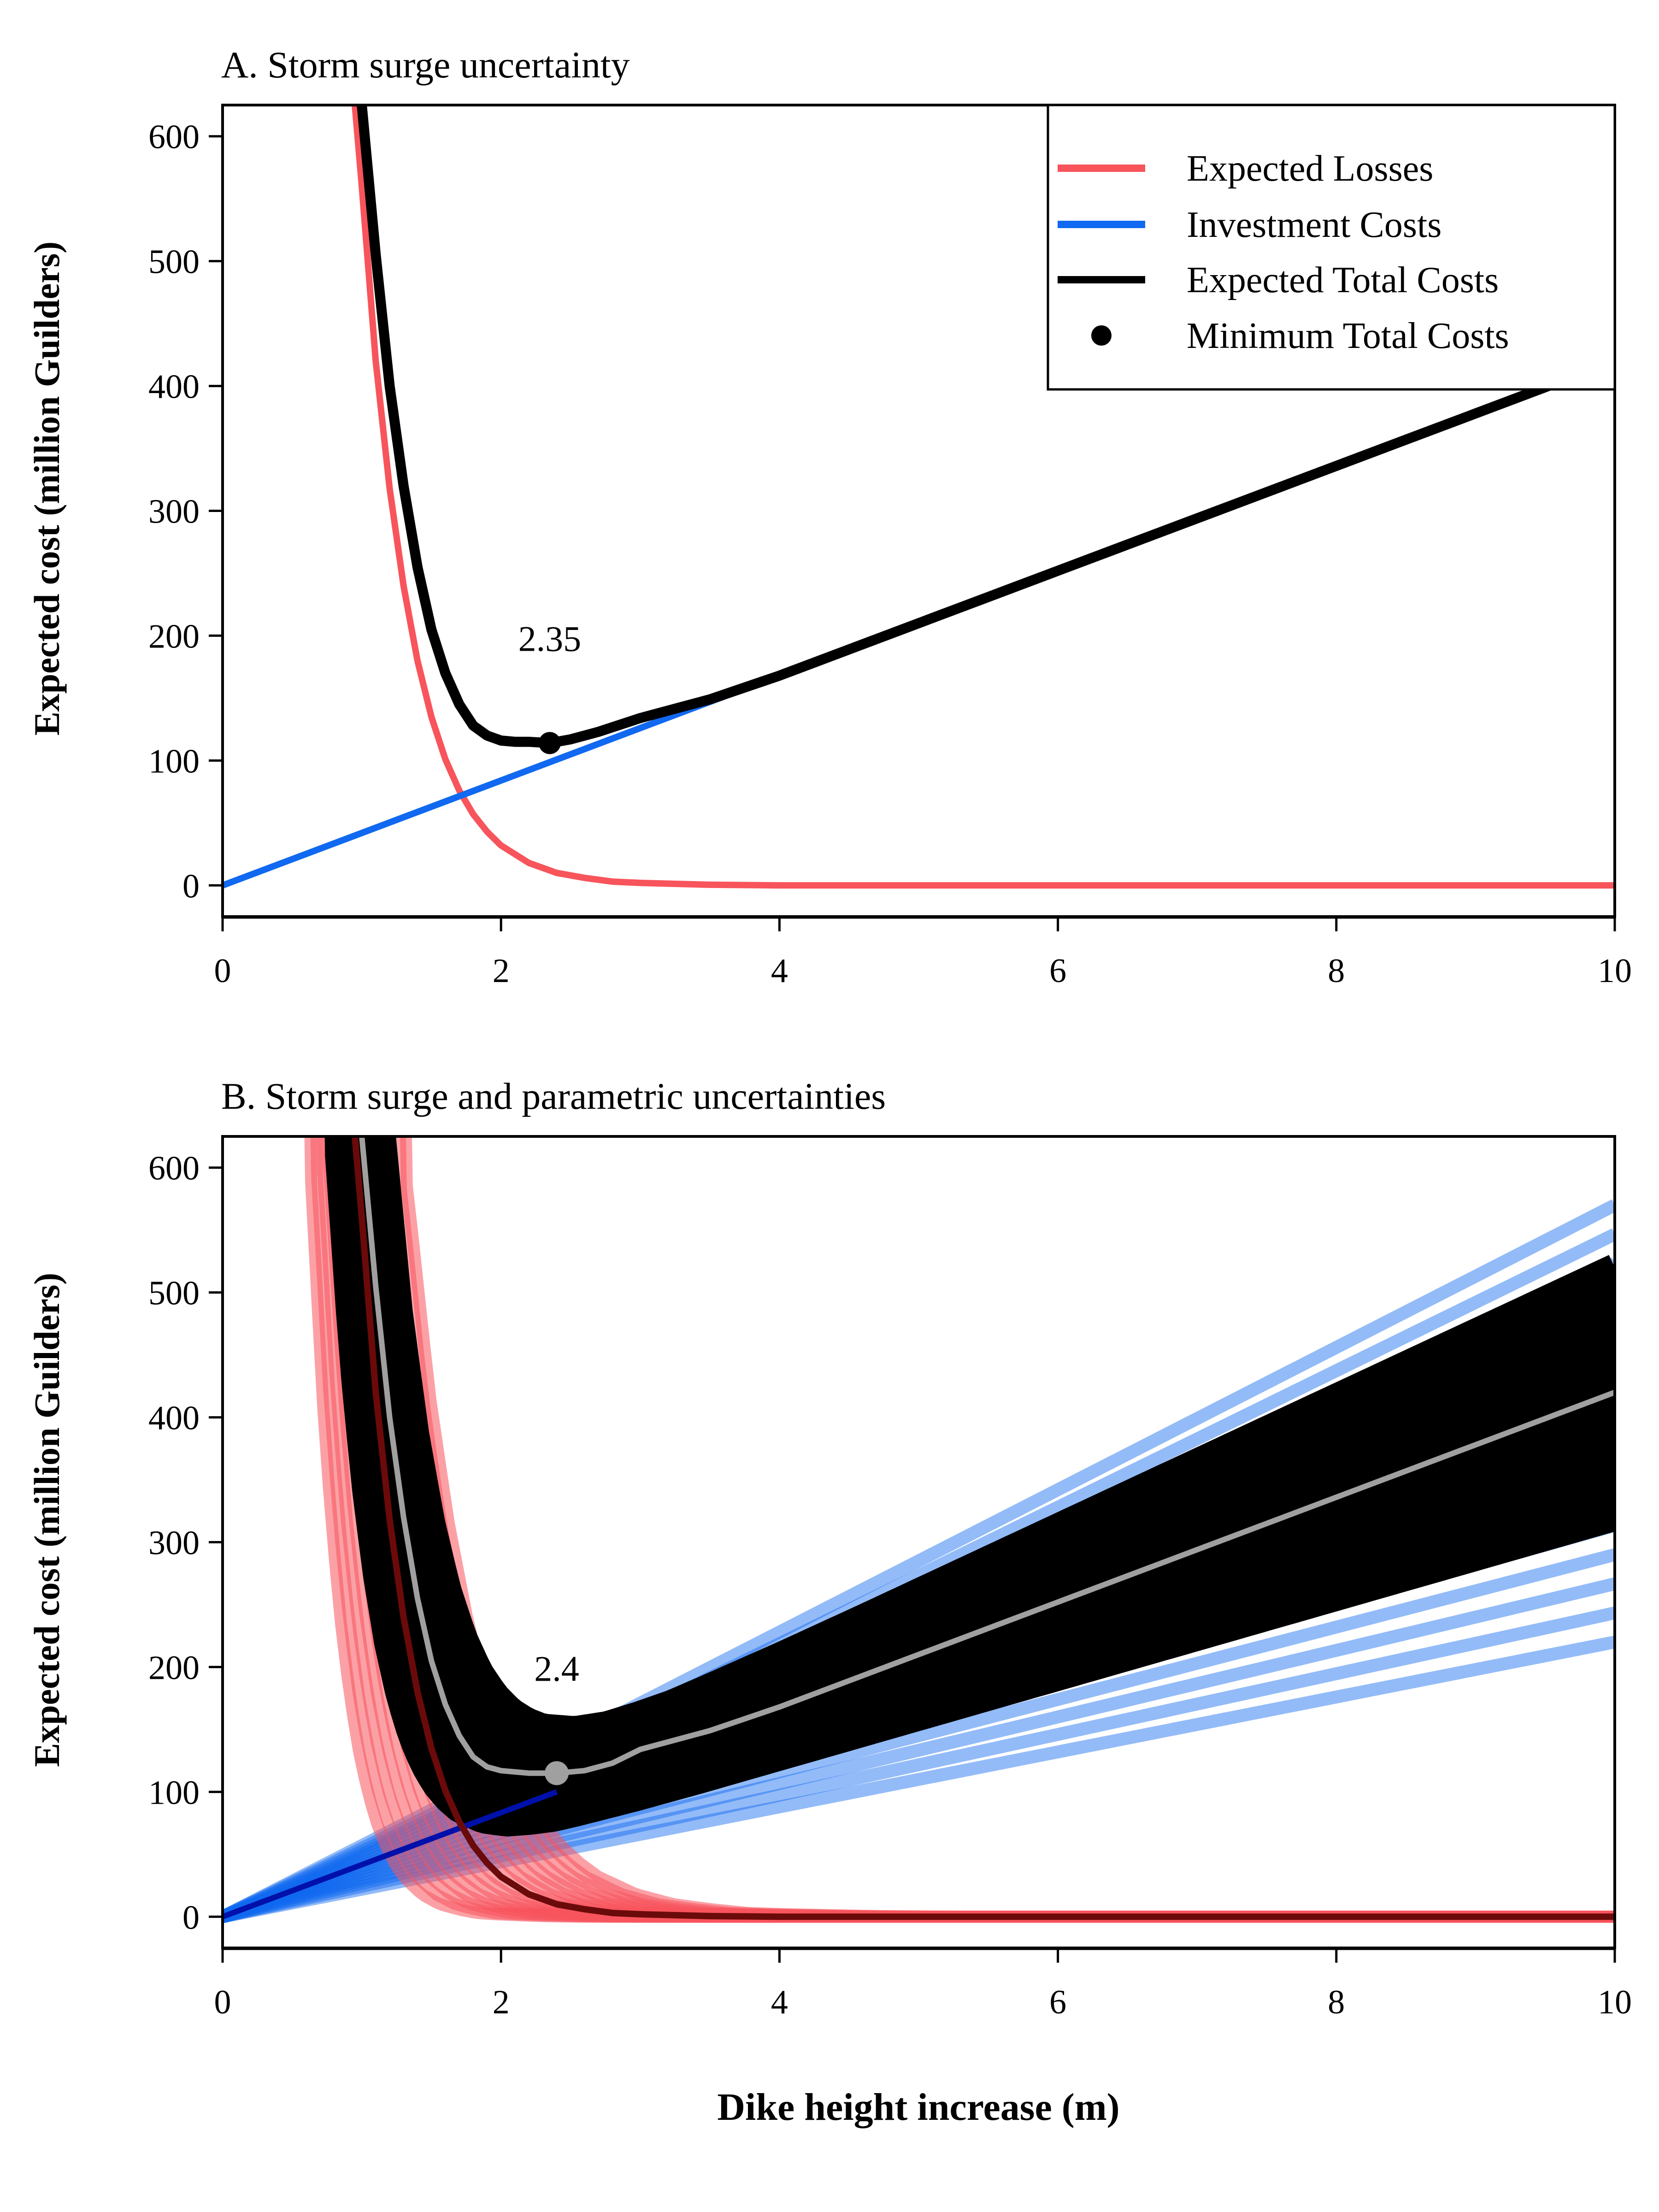 The image size is (1659, 2212). I want to click on x-axis-label: Dike height increase (m), so click(918, 2107).